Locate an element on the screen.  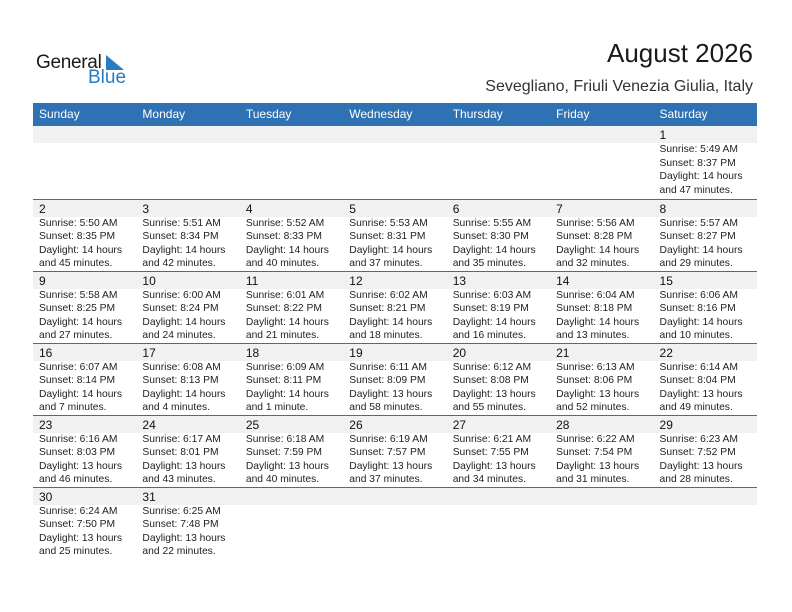
sunset-time: Sunset: 8:33 PM is located at coordinates (283, 237).